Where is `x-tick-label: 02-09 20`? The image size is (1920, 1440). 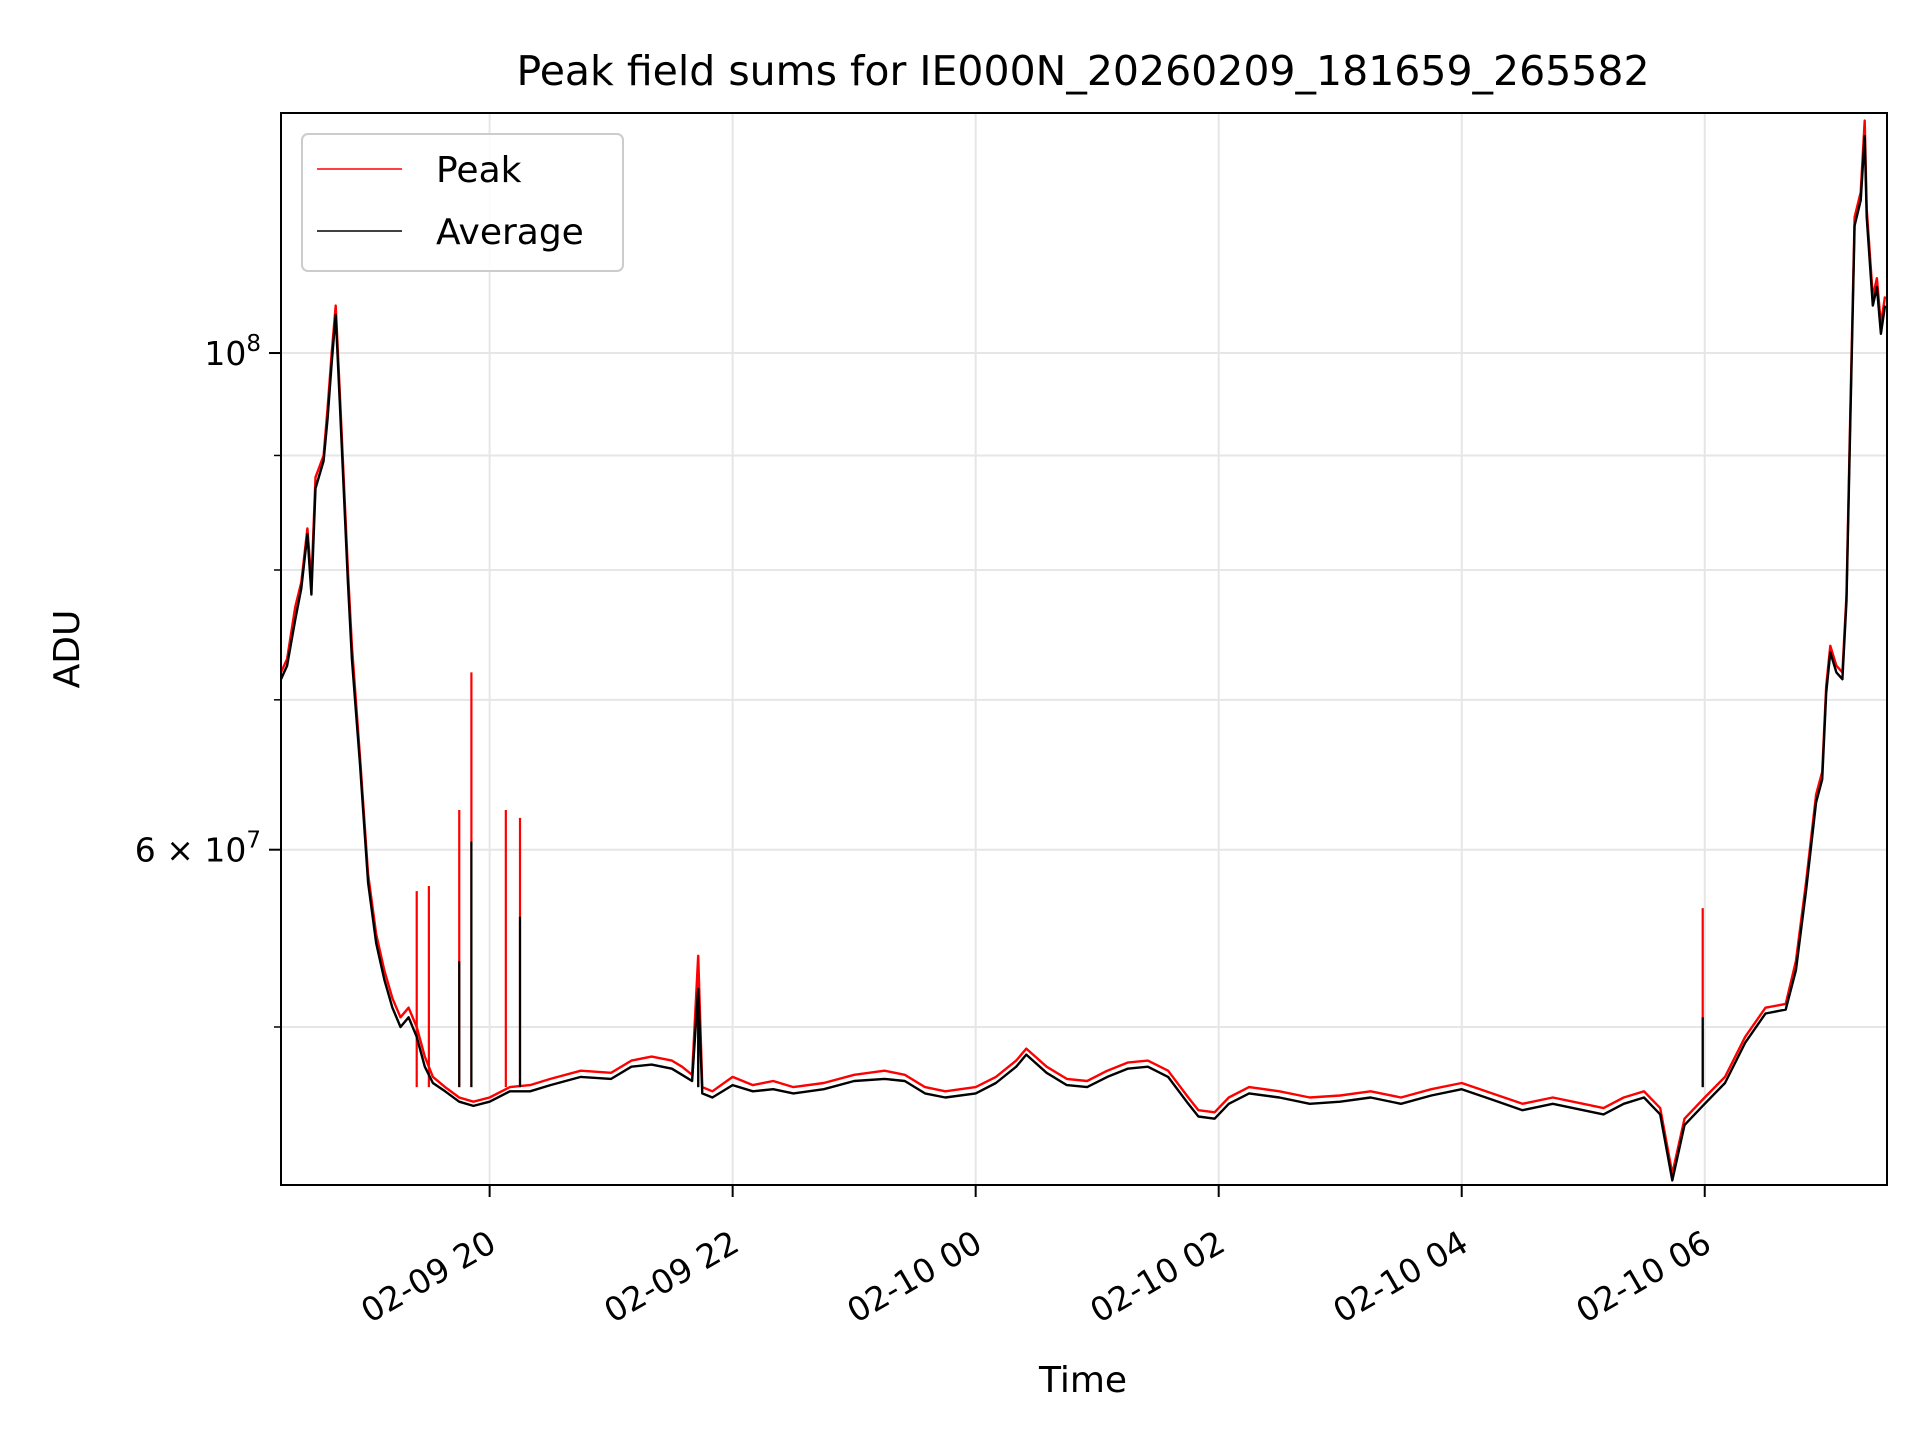
x-tick-label: 02-09 20 is located at coordinates (428, 1277).